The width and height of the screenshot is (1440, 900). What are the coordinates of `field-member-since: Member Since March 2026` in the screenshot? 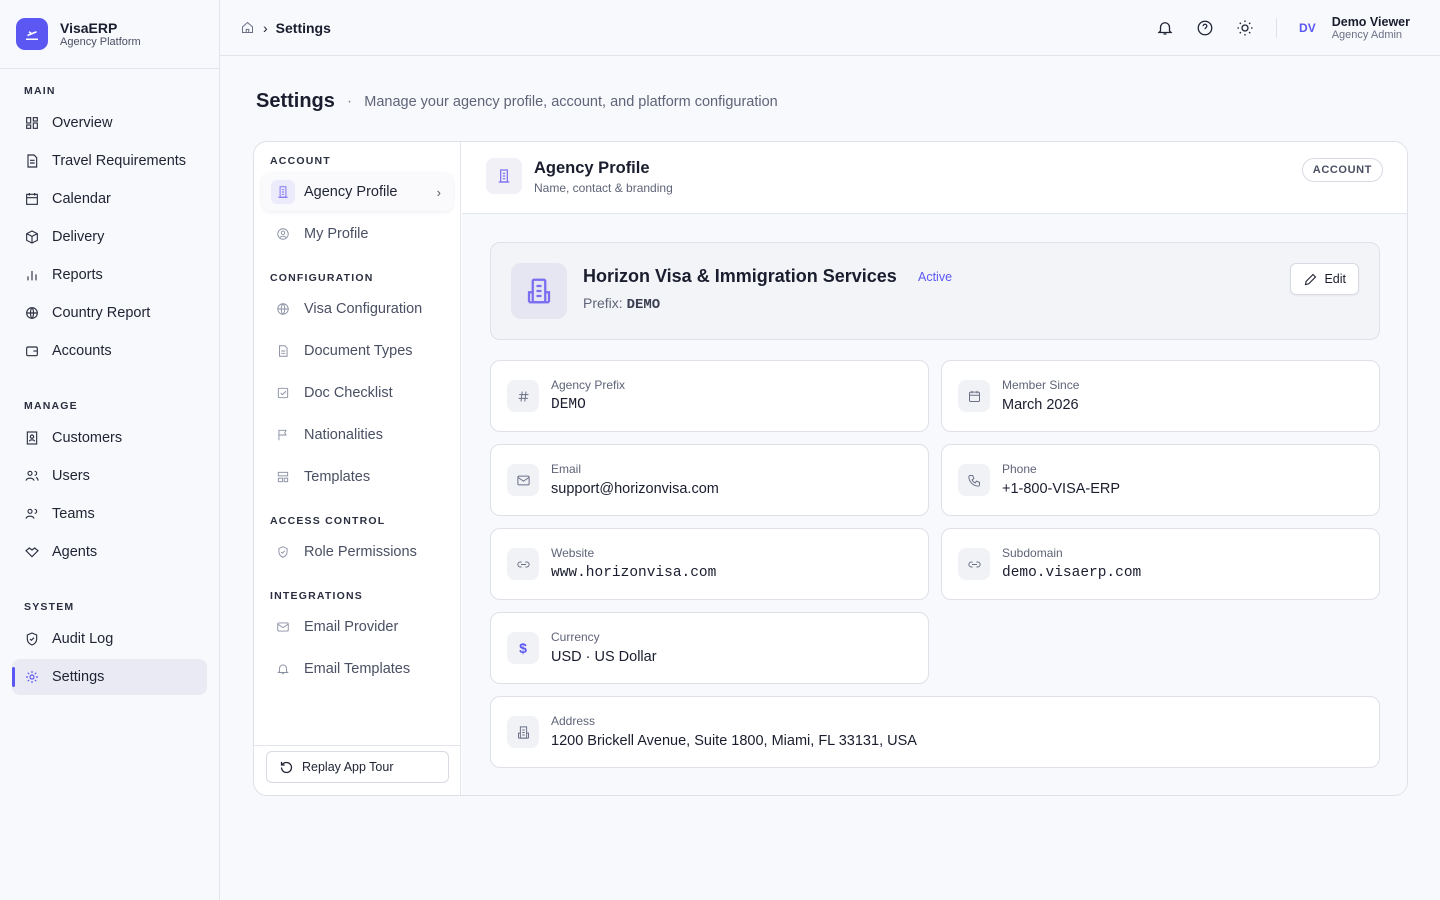 It's located at (1160, 396).